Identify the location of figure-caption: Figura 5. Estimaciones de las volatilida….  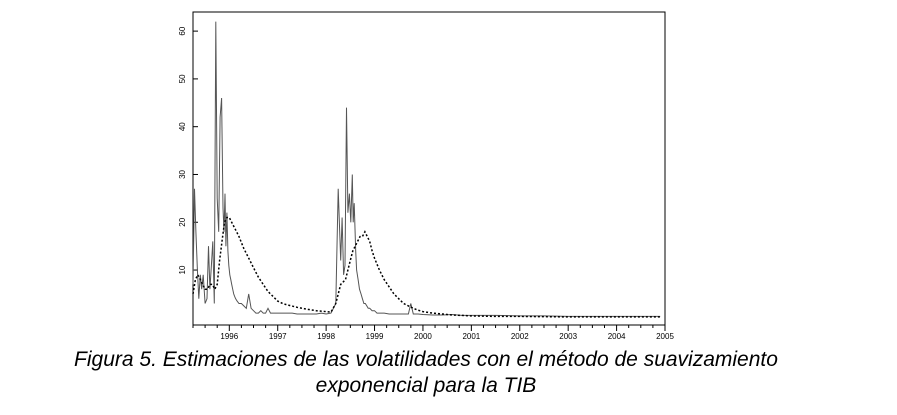
(426, 373).